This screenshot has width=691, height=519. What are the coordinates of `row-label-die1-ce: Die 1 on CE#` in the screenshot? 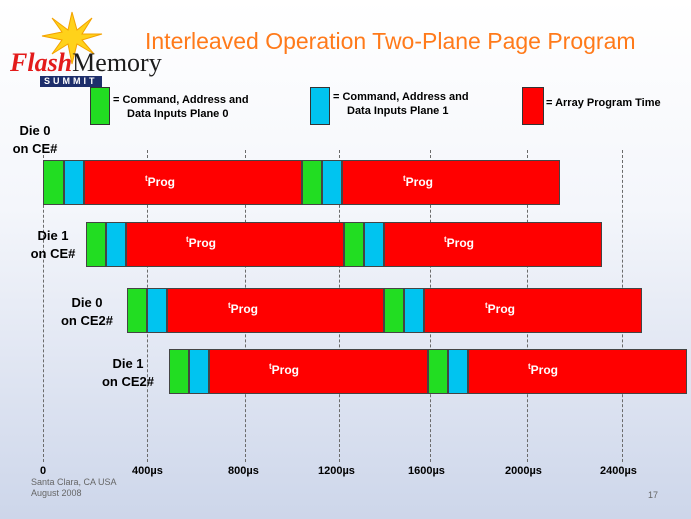 It's located at (53, 244).